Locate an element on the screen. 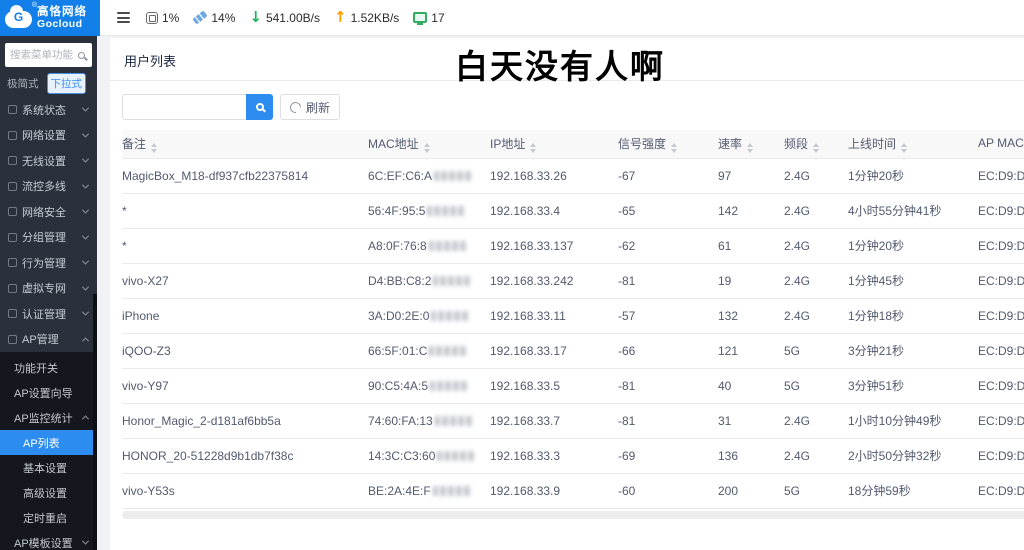 The height and width of the screenshot is (550, 1024). cell-uptime: 1分钟18秒 is located at coordinates (913, 316).